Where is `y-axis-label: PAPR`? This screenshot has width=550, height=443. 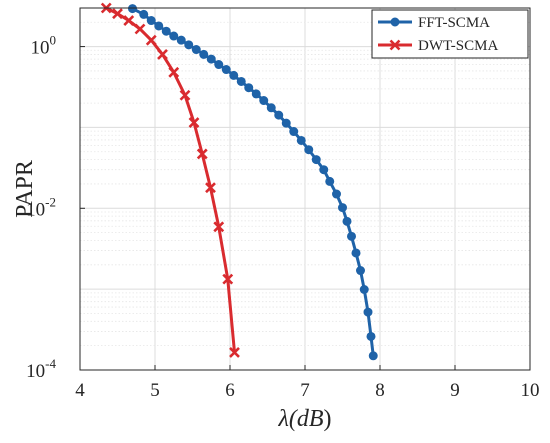
y-axis-label: PAPR is located at coordinates (25, 189).